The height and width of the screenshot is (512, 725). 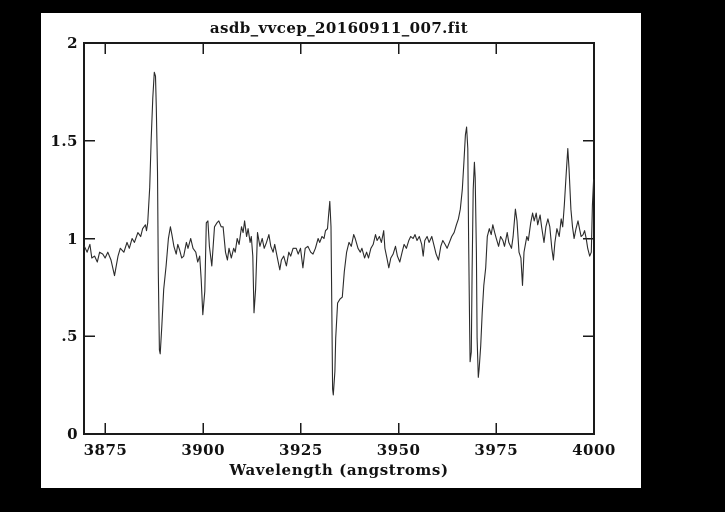 What do you see at coordinates (339, 28) in the screenshot?
I see `chart-title: asdb_vvcep_20160911_007.fit` at bounding box center [339, 28].